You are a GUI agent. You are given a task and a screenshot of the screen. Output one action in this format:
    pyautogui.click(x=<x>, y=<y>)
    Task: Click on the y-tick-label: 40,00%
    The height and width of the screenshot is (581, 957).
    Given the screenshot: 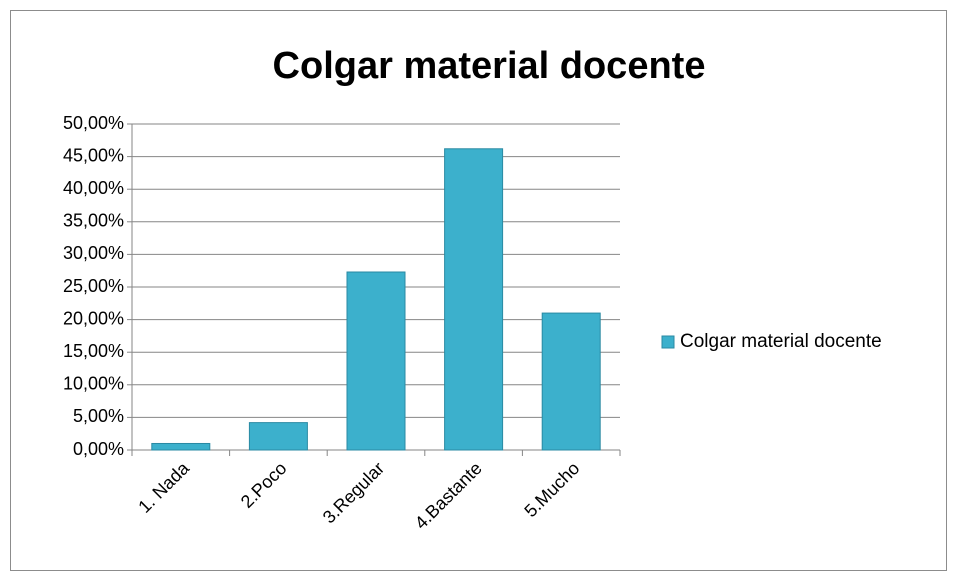 What is the action you would take?
    pyautogui.click(x=93, y=188)
    